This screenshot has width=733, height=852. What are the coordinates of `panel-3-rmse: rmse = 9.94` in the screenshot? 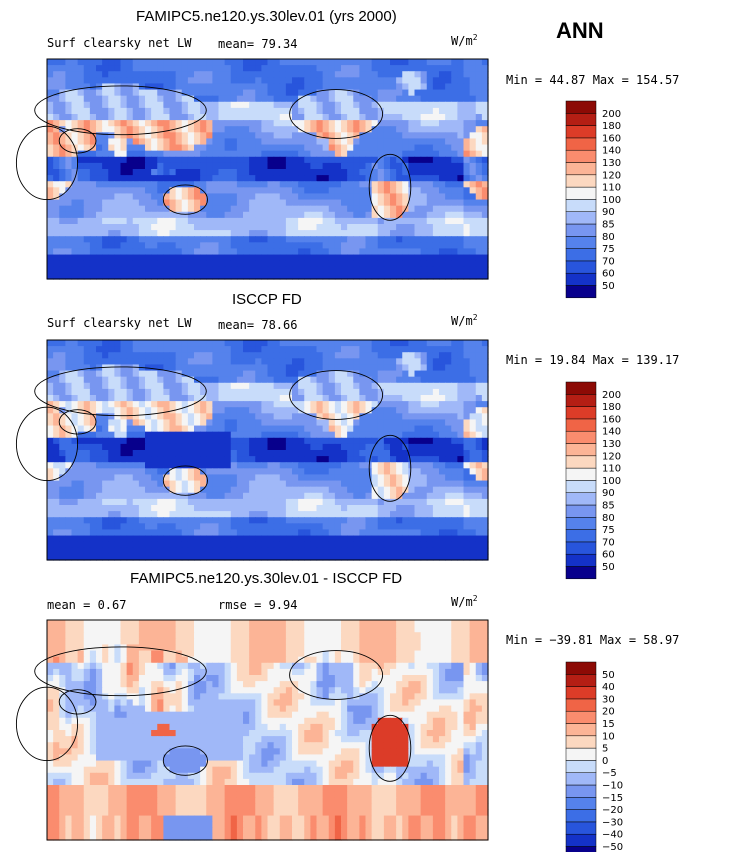 It's located at (258, 605).